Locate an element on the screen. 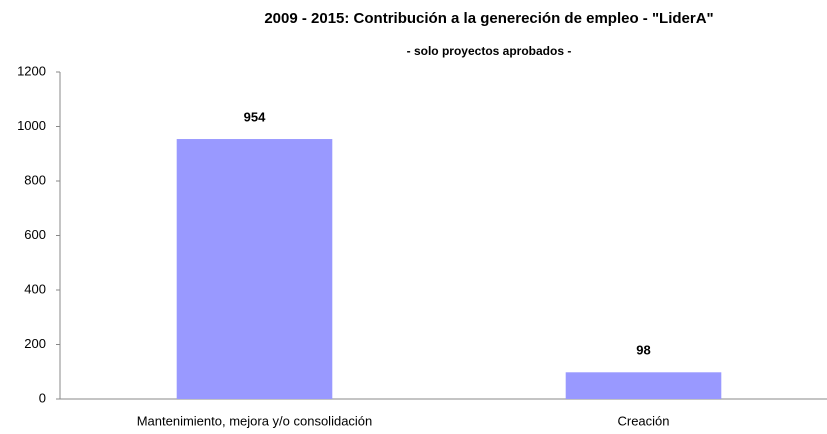 This screenshot has width=827, height=434. y-tick-label: 800 is located at coordinates (35, 179).